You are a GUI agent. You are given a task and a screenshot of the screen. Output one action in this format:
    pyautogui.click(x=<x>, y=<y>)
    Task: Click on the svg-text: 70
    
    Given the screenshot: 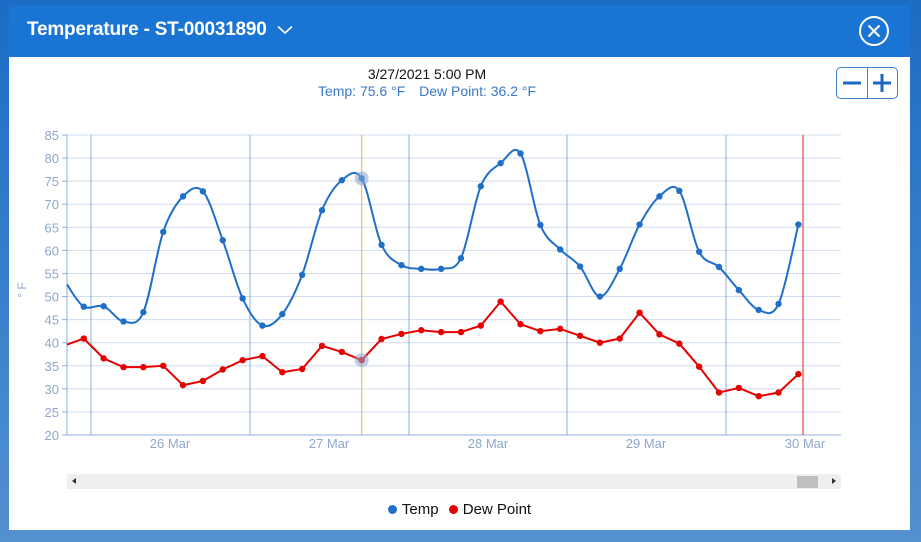 What is the action you would take?
    pyautogui.click(x=52, y=204)
    